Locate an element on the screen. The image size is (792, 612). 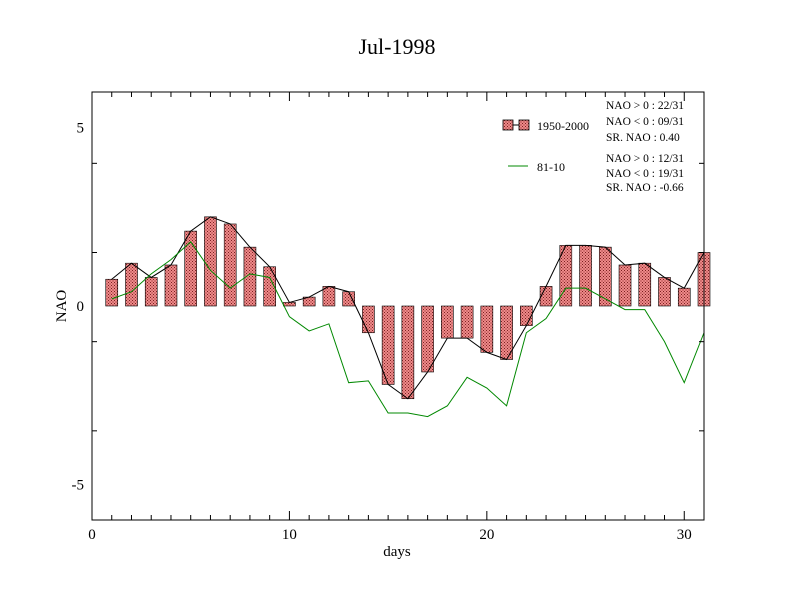
stat-line: NAO > 0 : 22/31 is located at coordinates (645, 106).